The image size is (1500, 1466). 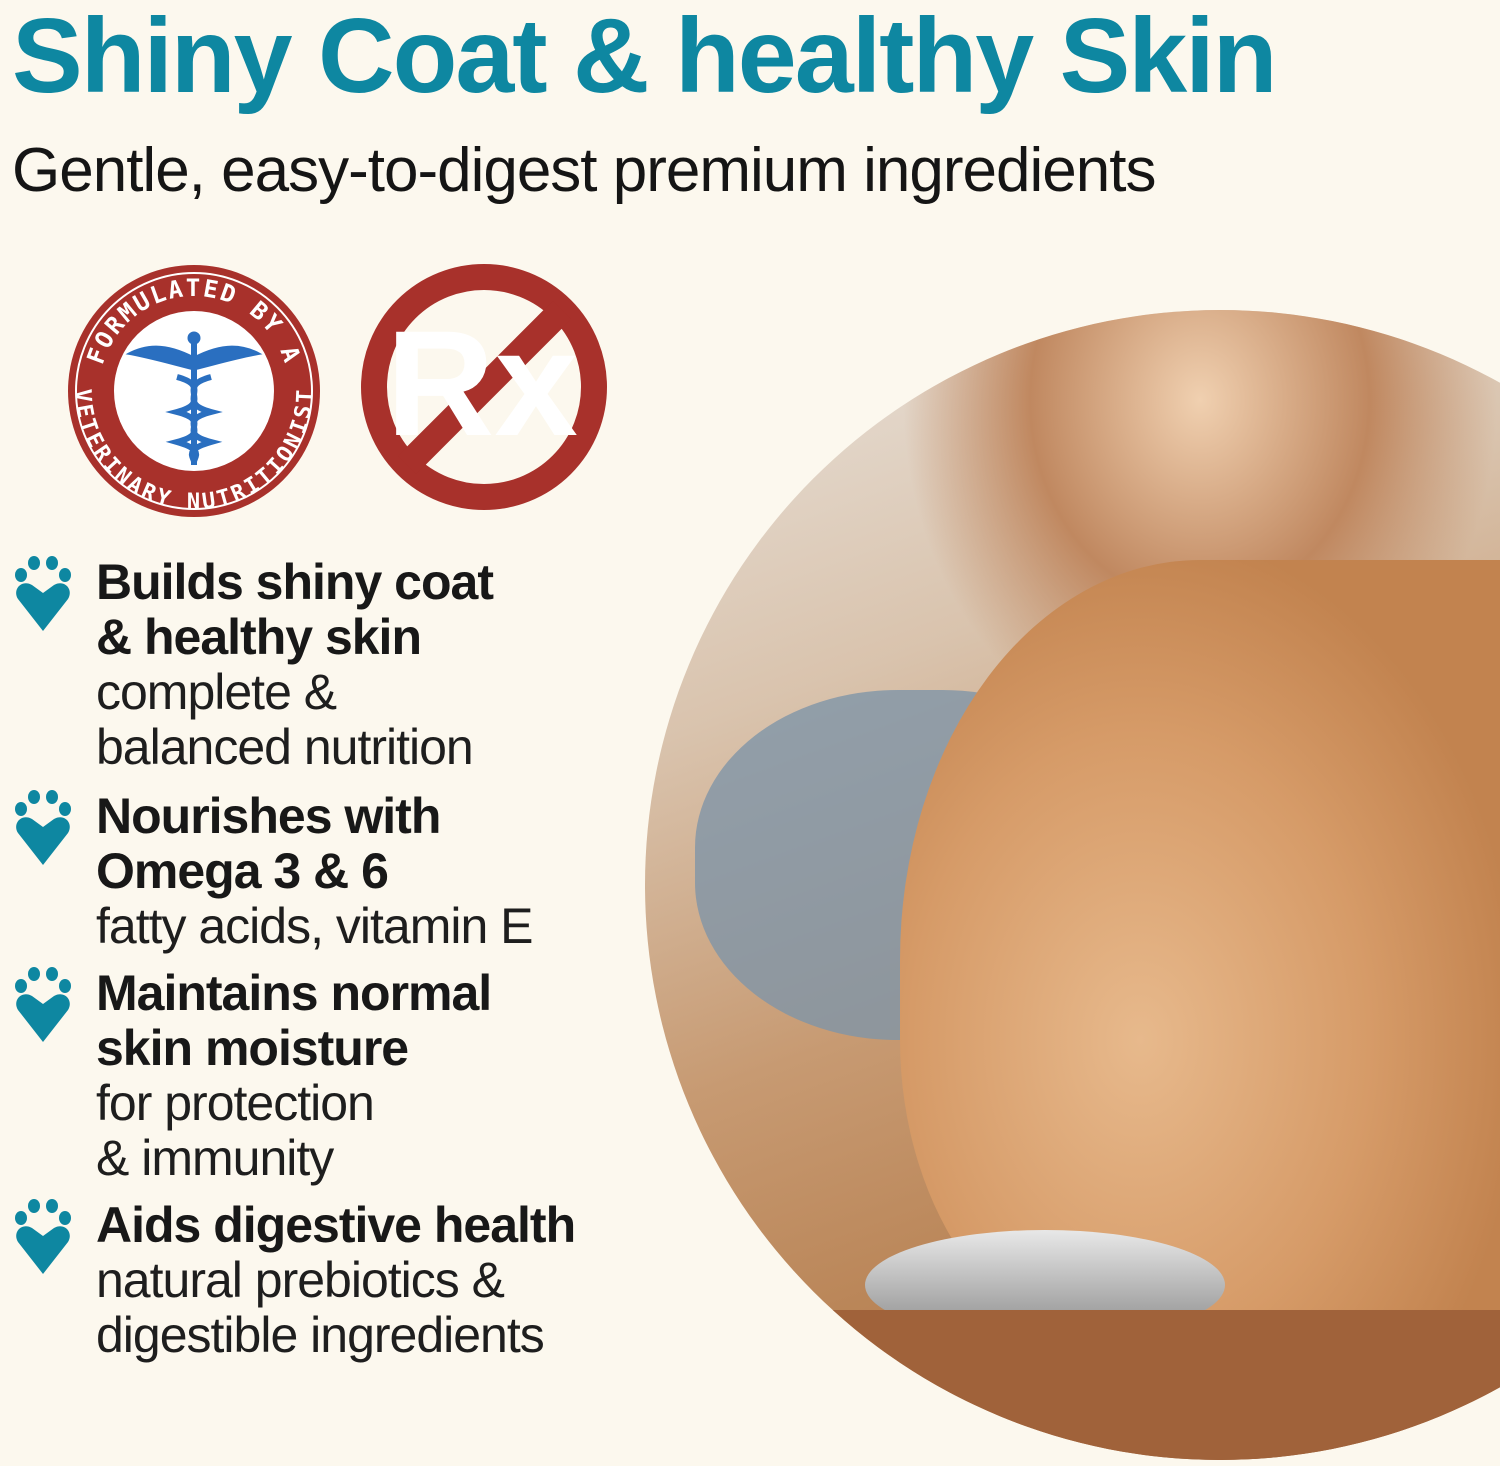 I want to click on feature-heading: Nourishes with, so click(x=268, y=816).